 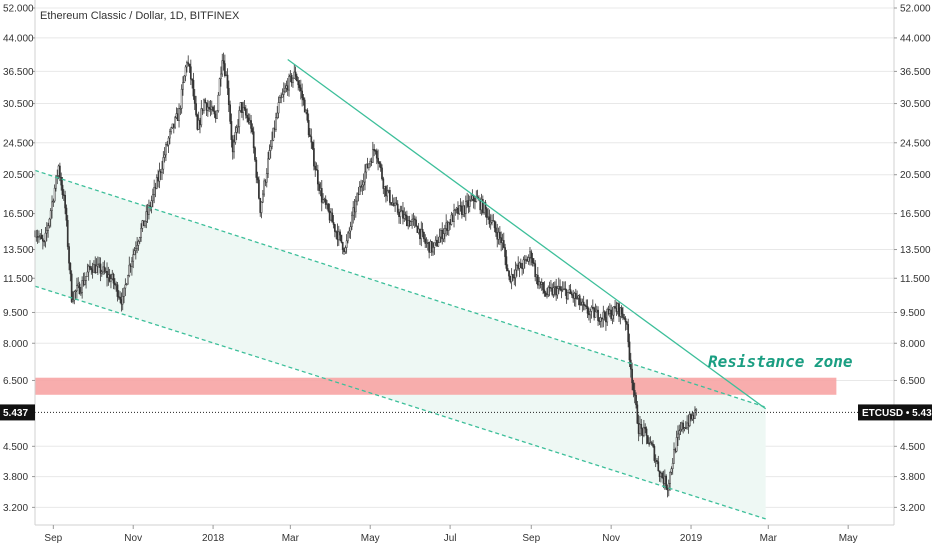 I want to click on resistance-zone-rect, so click(x=436, y=386).